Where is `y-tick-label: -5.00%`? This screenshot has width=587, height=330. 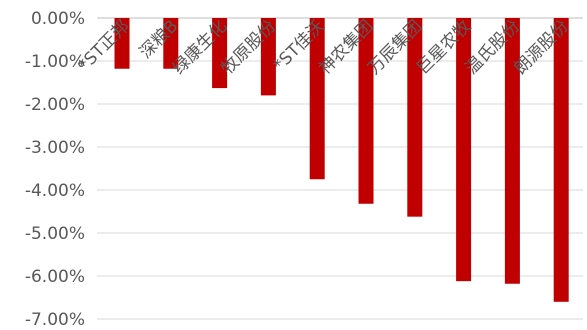
y-tick-label: -5.00% is located at coordinates (55, 234).